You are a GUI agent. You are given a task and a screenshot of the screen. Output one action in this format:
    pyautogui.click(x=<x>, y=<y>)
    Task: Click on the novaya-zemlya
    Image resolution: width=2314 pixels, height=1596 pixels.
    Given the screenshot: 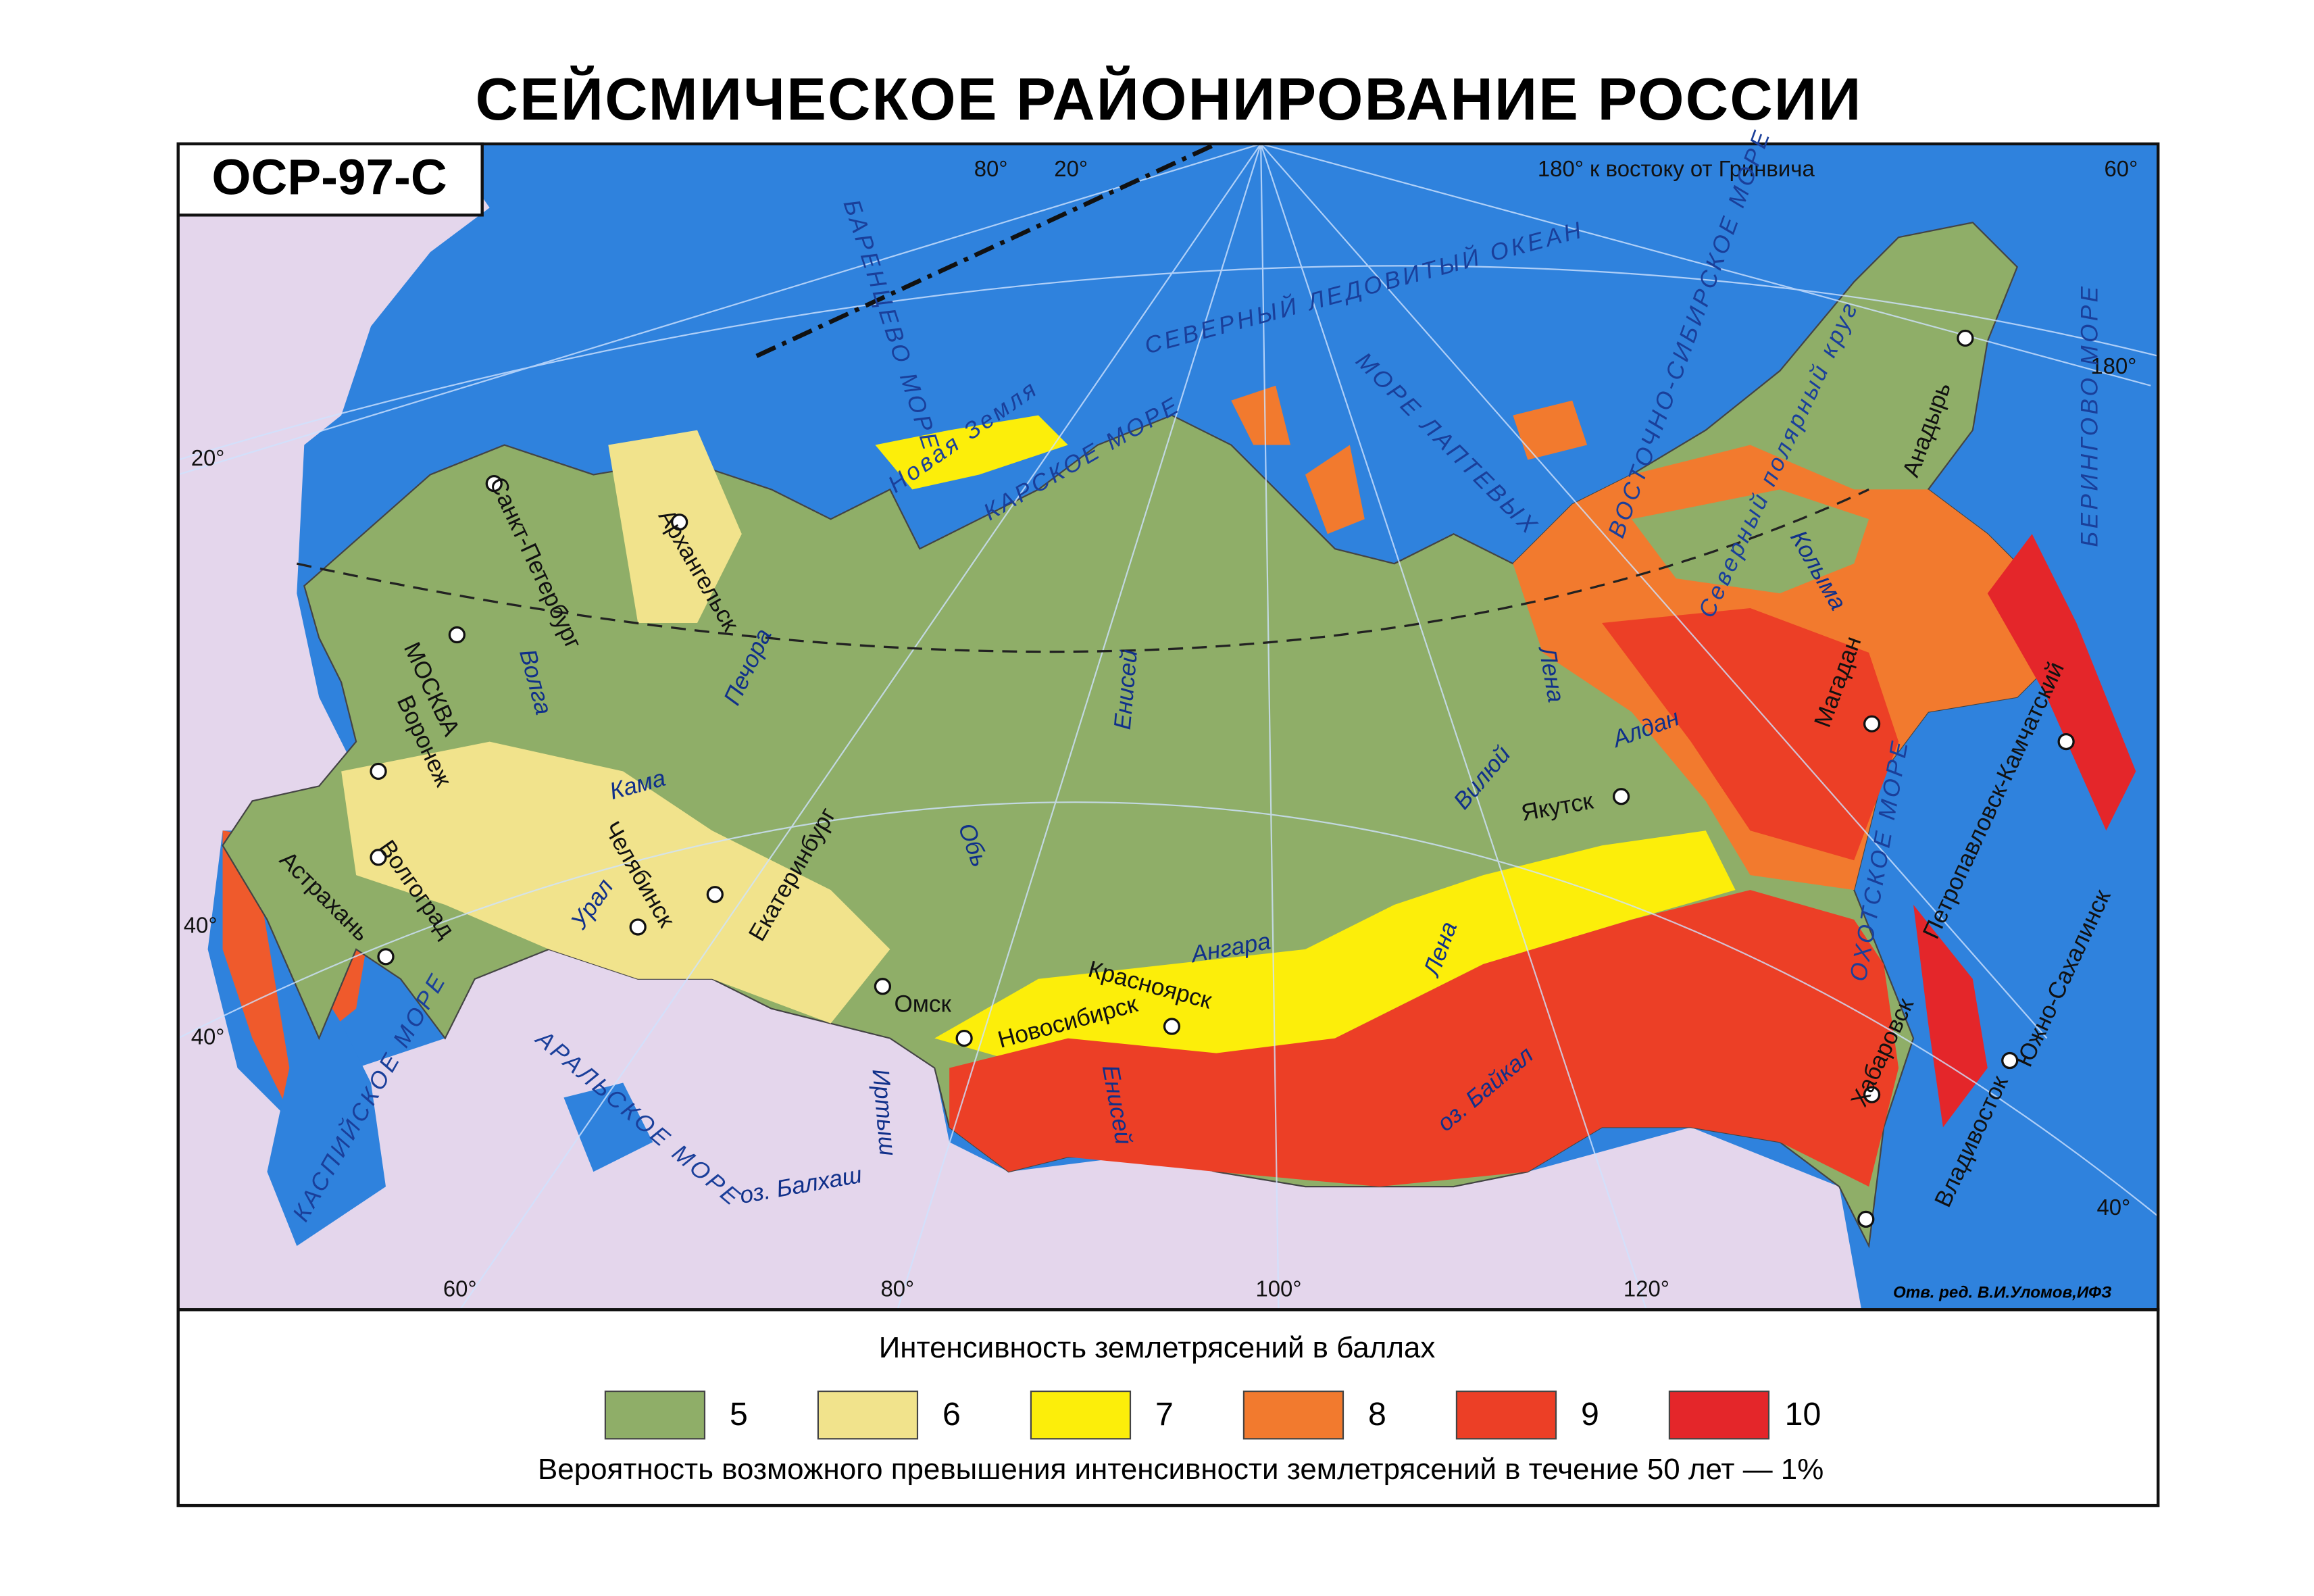 What is the action you would take?
    pyautogui.click(x=971, y=453)
    